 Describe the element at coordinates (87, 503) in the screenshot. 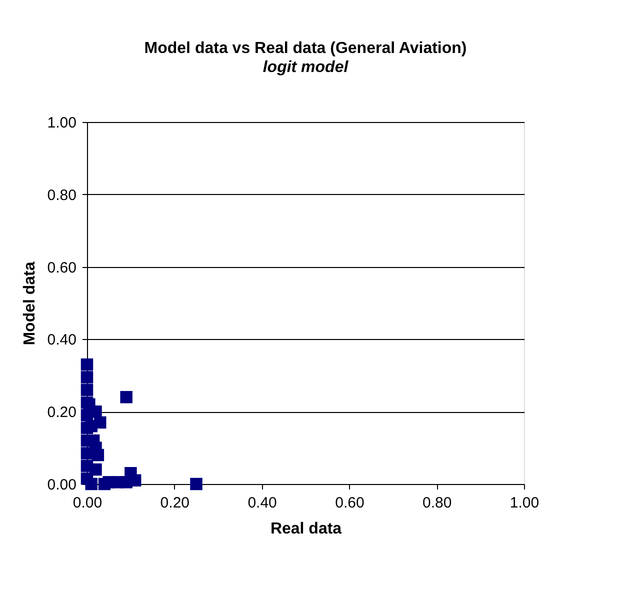

I see `x-tick-label: 0.00` at that location.